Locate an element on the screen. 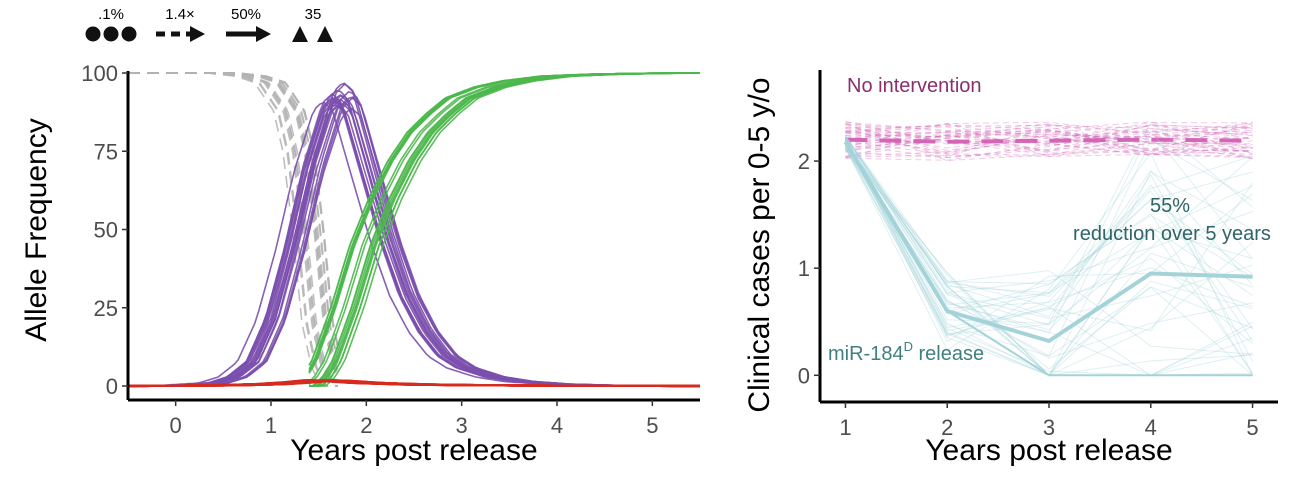  dashed-arrow-icon is located at coordinates (180, 34).